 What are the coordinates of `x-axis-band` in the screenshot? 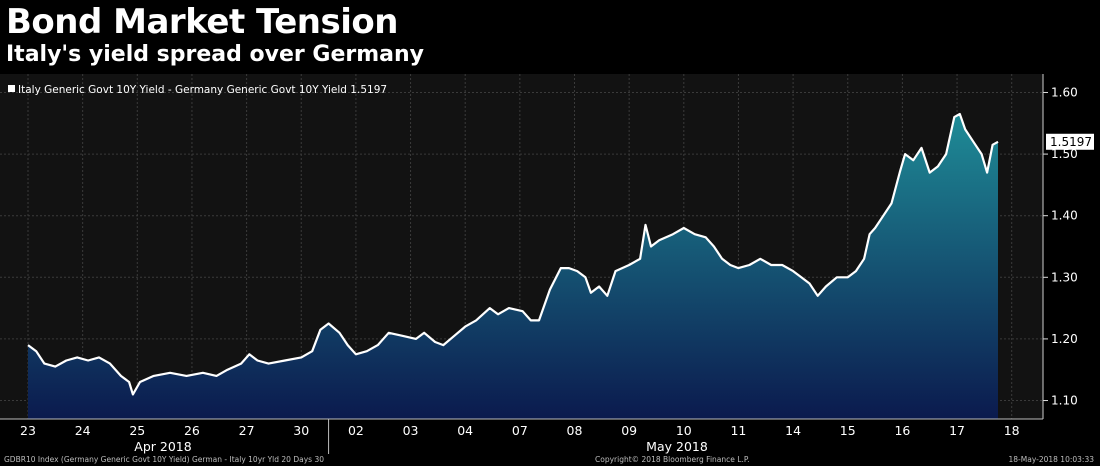 It's located at (550, 436).